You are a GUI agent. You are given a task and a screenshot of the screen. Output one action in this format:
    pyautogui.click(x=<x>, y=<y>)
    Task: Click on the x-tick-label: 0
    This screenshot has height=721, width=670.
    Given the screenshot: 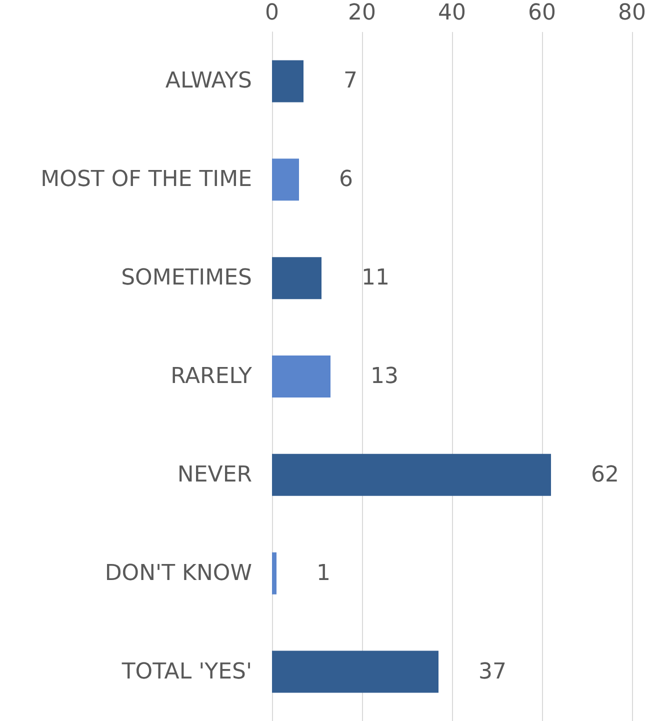 What is the action you would take?
    pyautogui.click(x=272, y=13)
    